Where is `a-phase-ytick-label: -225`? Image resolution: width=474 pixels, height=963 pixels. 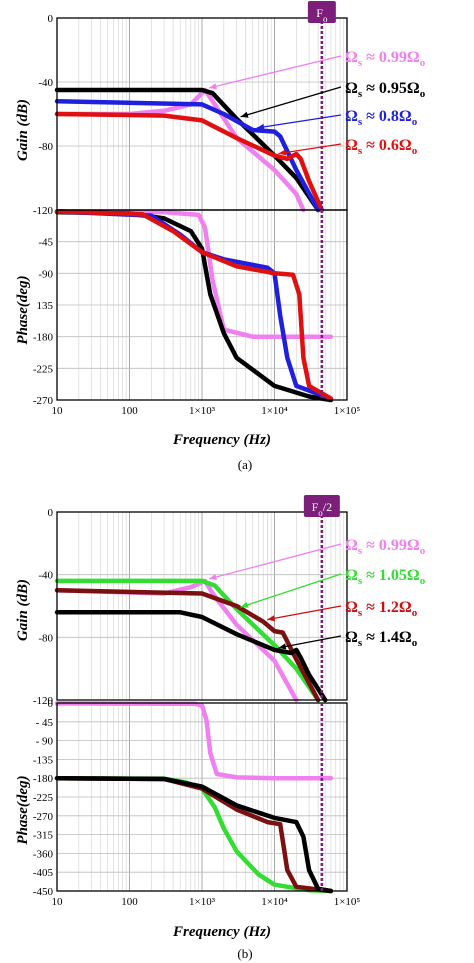 a-phase-ytick-label: -225 is located at coordinates (43, 369).